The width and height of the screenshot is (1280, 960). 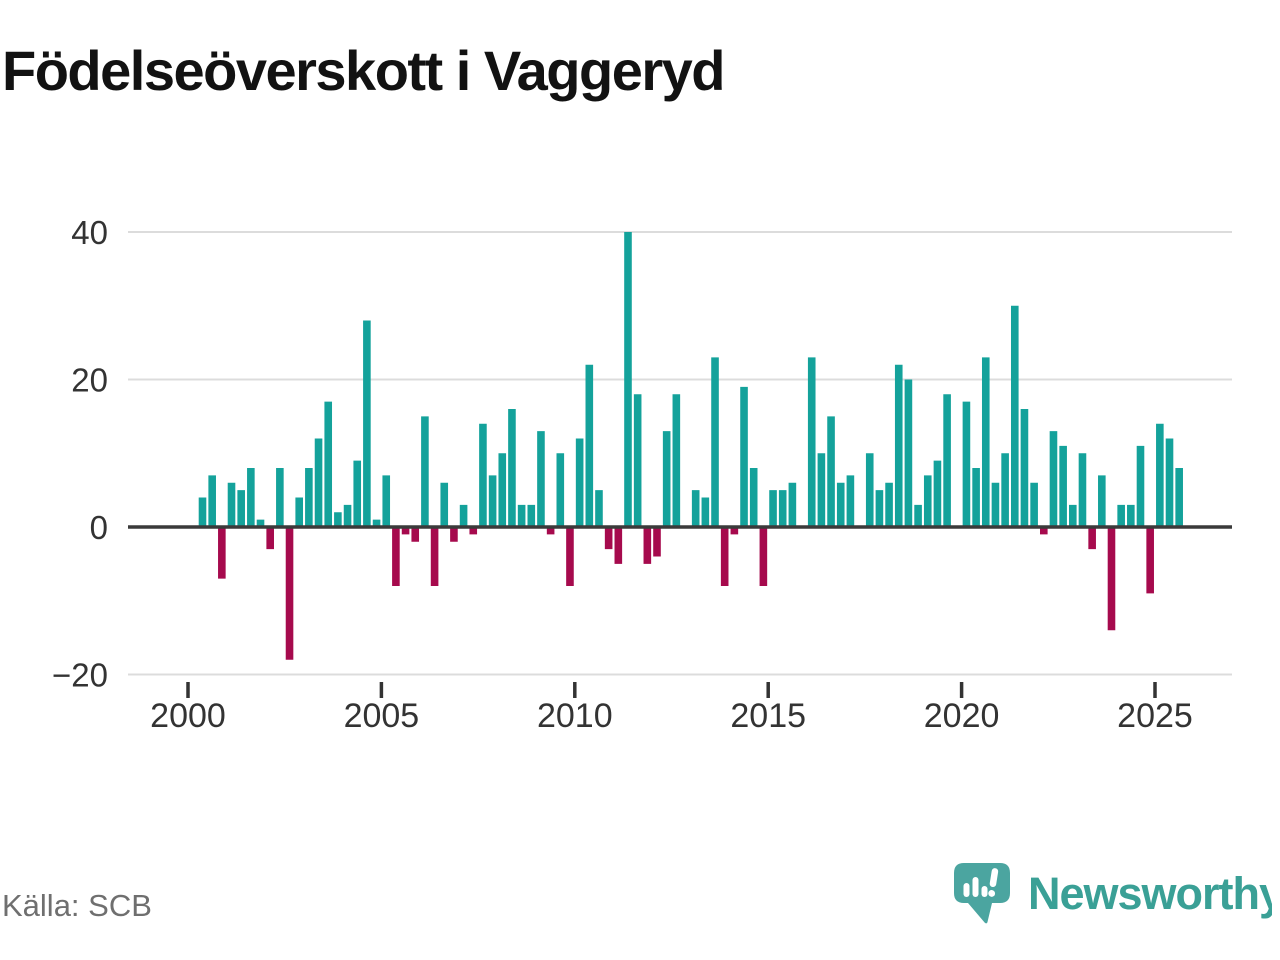 What do you see at coordinates (386, 501) in the screenshot?
I see `bar-2005-q1` at bounding box center [386, 501].